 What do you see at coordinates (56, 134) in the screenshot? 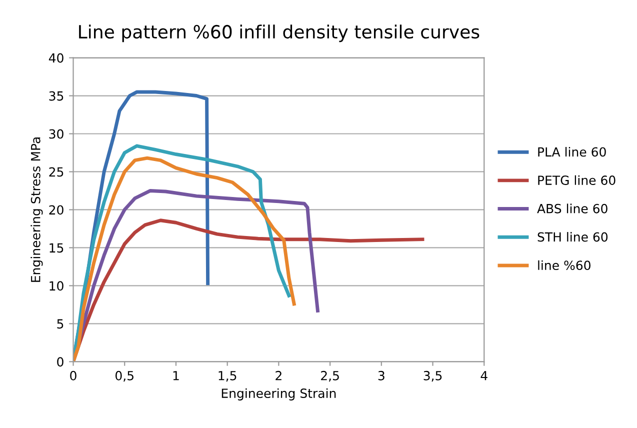
I see `y-tick-label: 30` at bounding box center [56, 134].